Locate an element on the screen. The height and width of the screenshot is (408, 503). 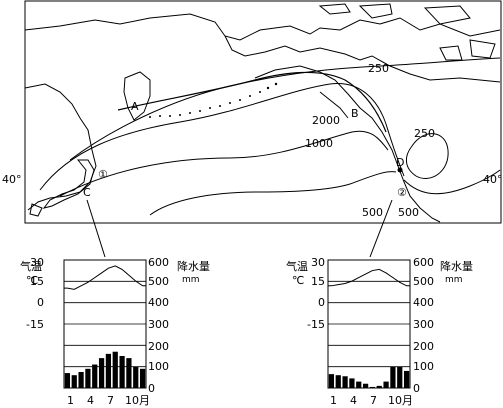
asia-coast is located at coordinates (60, 147).